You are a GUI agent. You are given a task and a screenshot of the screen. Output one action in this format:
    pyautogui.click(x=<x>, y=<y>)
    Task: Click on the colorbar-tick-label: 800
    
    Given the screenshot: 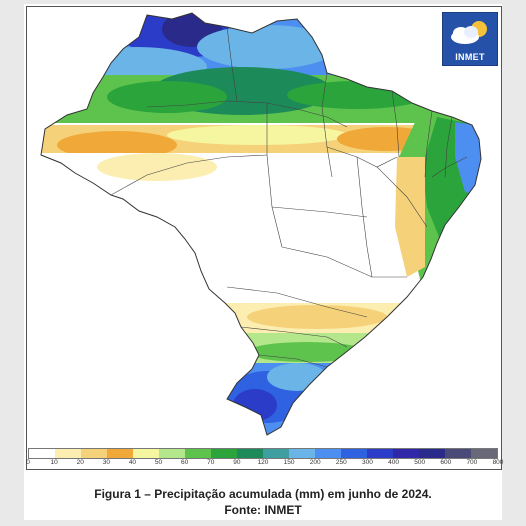 What is the action you would take?
    pyautogui.click(x=498, y=462)
    